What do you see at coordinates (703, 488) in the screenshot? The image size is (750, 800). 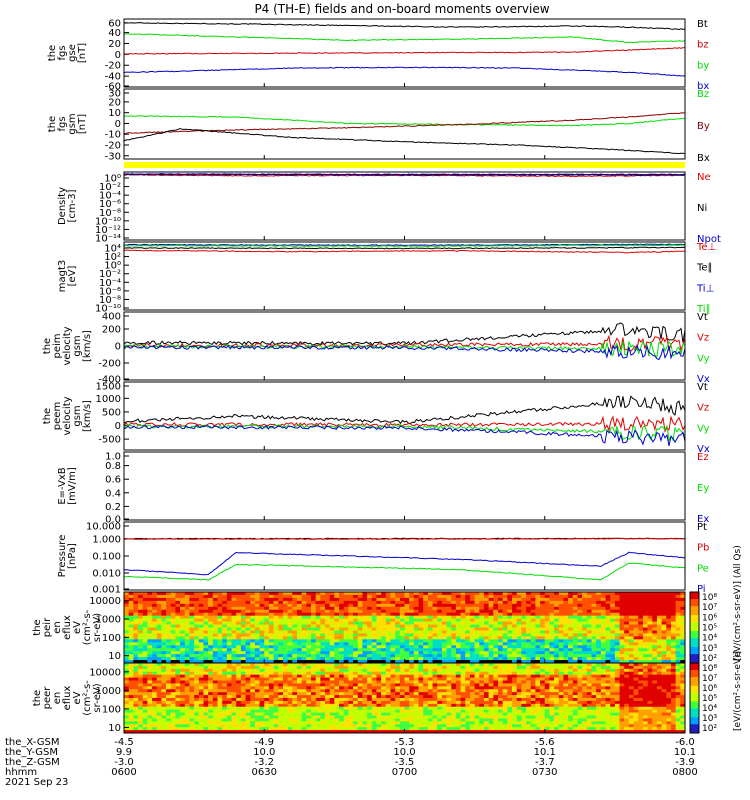 I see `legend-label: Ey` at bounding box center [703, 488].